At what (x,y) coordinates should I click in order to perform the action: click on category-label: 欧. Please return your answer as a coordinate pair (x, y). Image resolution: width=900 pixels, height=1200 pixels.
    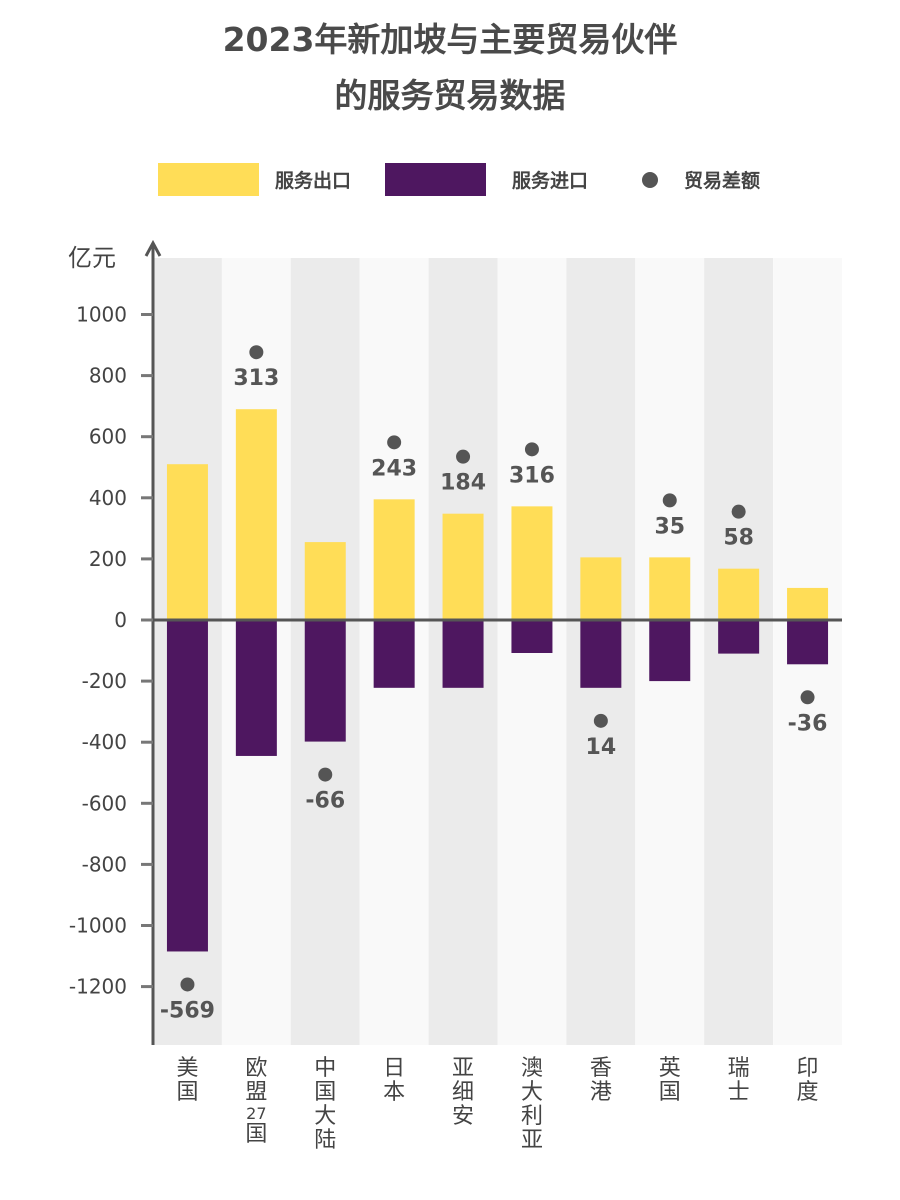
    Looking at the image, I should click on (256, 1068).